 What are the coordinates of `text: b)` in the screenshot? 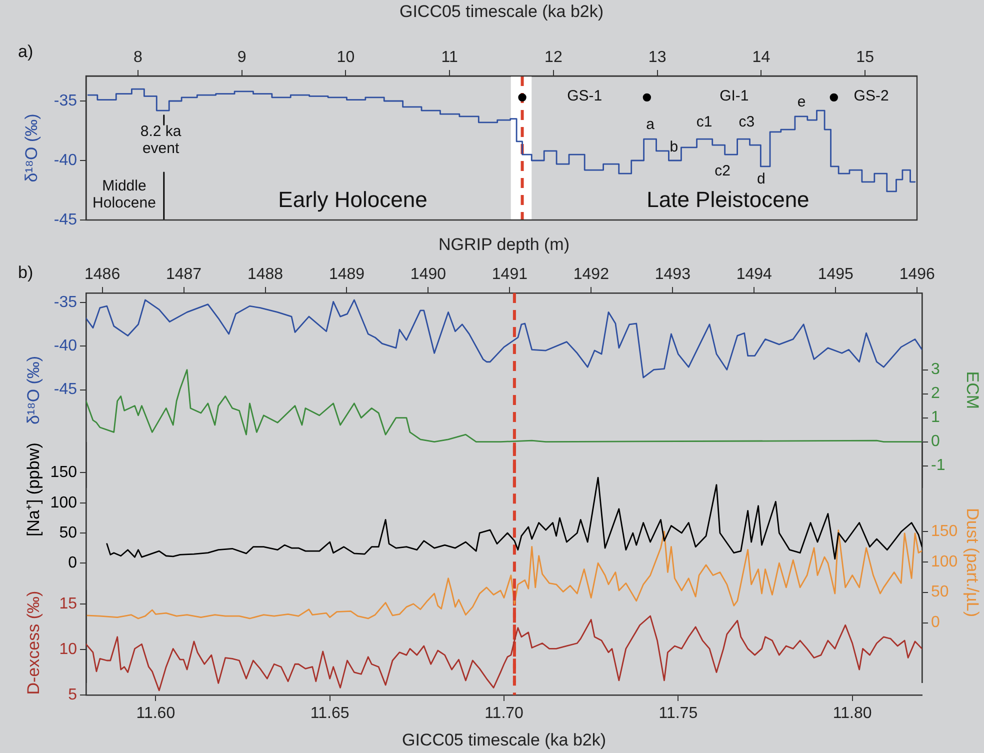 It's located at (26, 273).